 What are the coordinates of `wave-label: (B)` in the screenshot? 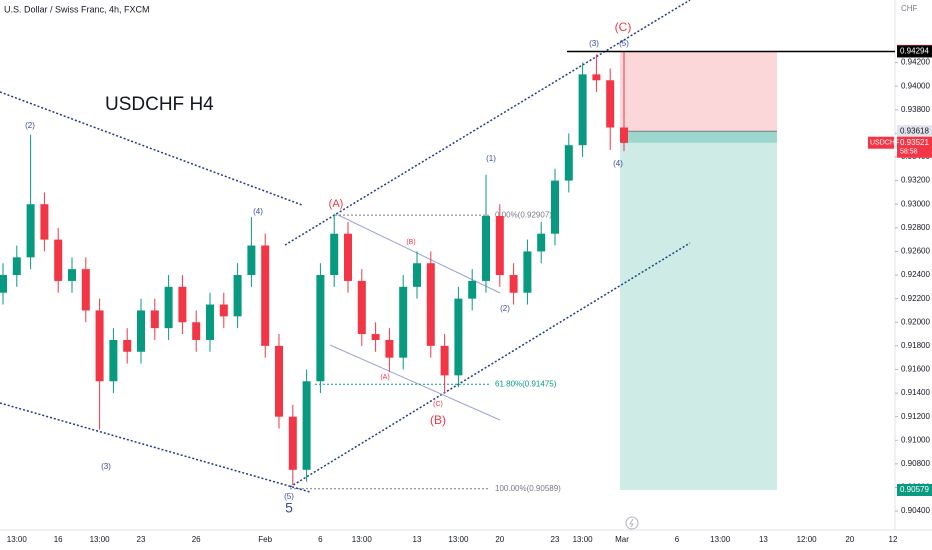 It's located at (438, 420).